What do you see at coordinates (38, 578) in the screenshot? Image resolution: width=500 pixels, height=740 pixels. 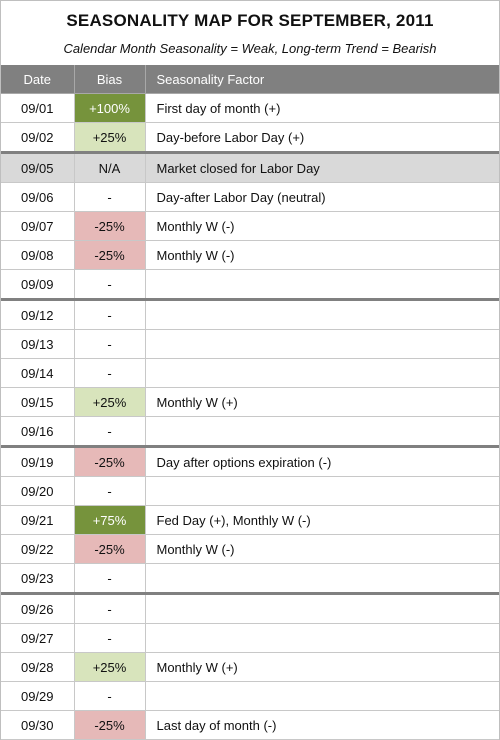 I see `date-cell: 09/23` at bounding box center [38, 578].